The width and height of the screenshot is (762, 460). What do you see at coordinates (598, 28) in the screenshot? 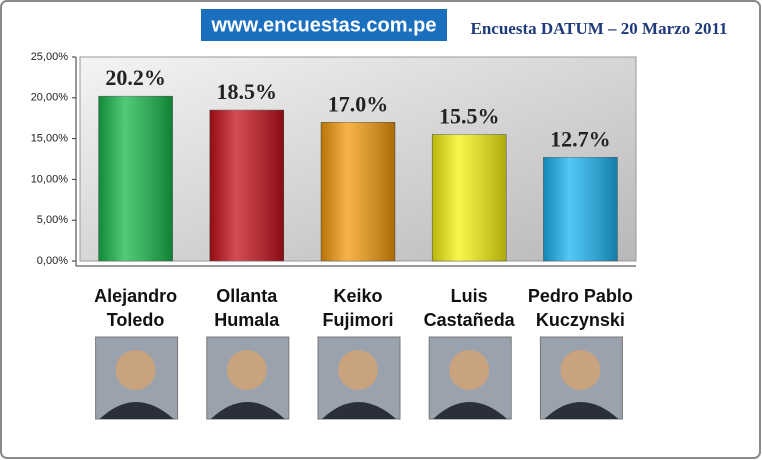
I see `chart-subtitle: Encuesta DATUM – 20 Marzo 2011` at bounding box center [598, 28].